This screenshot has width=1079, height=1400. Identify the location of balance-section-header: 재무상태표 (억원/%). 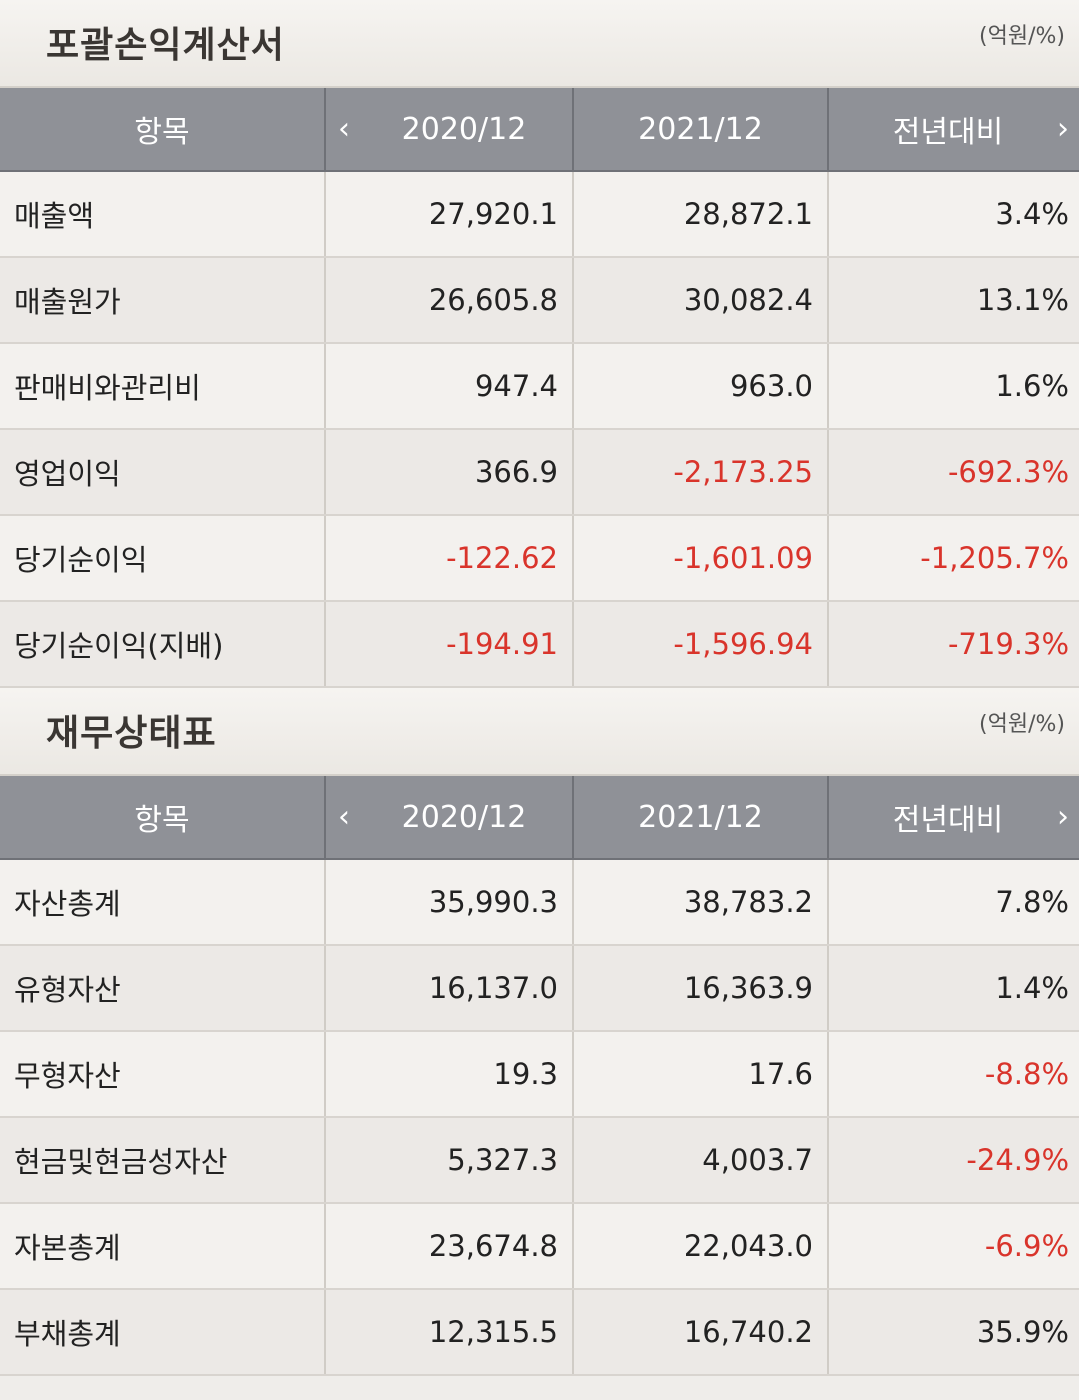
(539, 732).